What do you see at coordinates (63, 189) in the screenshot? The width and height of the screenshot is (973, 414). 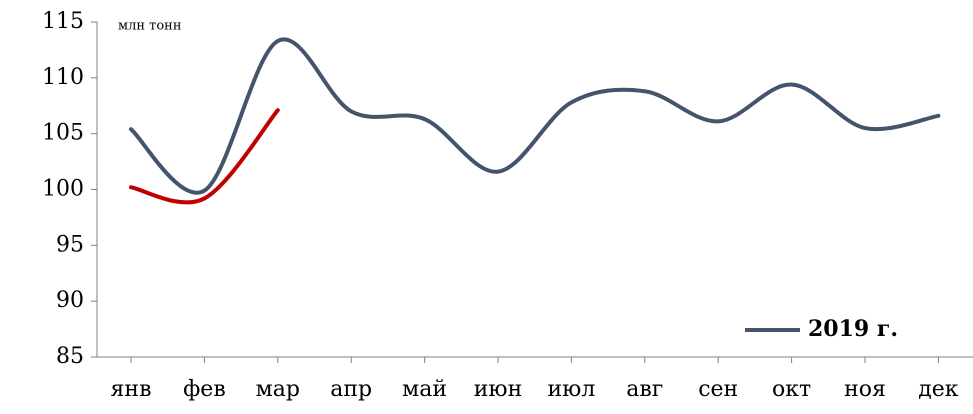 I see `y-tick-label: 100` at bounding box center [63, 189].